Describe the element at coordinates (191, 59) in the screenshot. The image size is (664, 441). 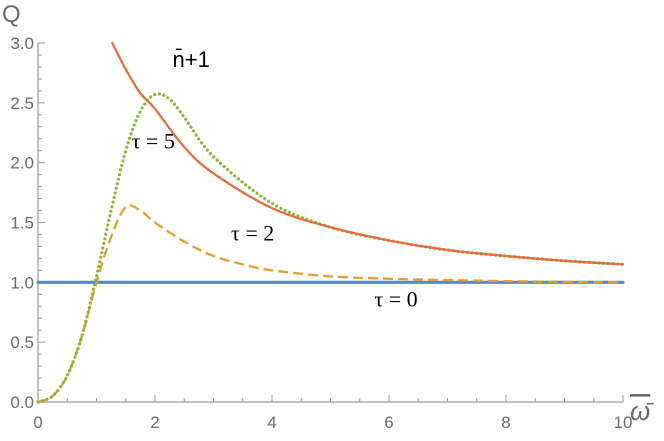
I see `annotation-nbar-plus-1: n̄+1` at that location.